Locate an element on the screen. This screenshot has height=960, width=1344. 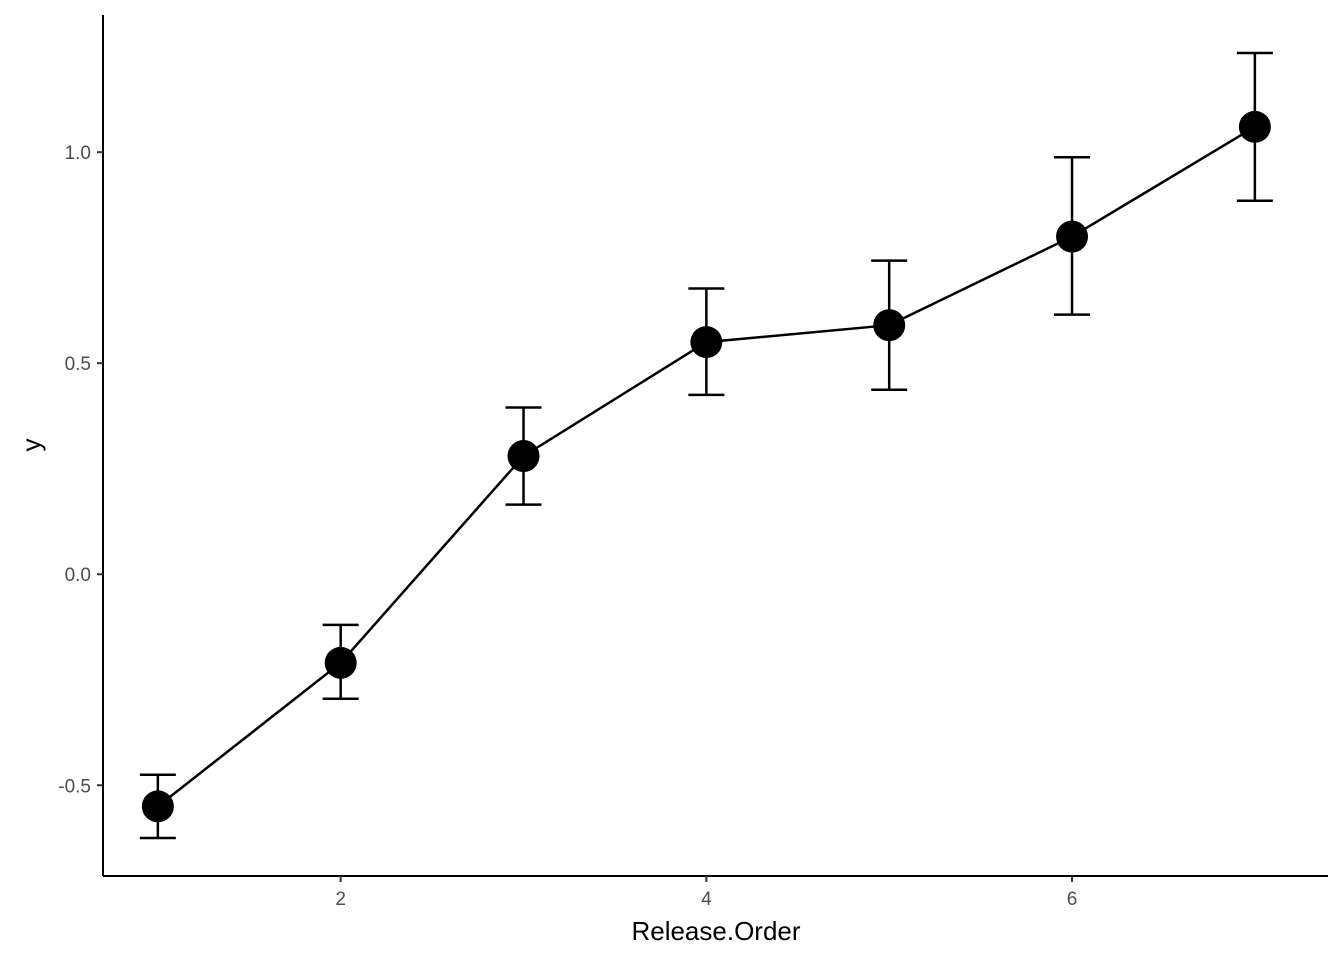
y-tick-label: -0.5 is located at coordinates (74, 786).